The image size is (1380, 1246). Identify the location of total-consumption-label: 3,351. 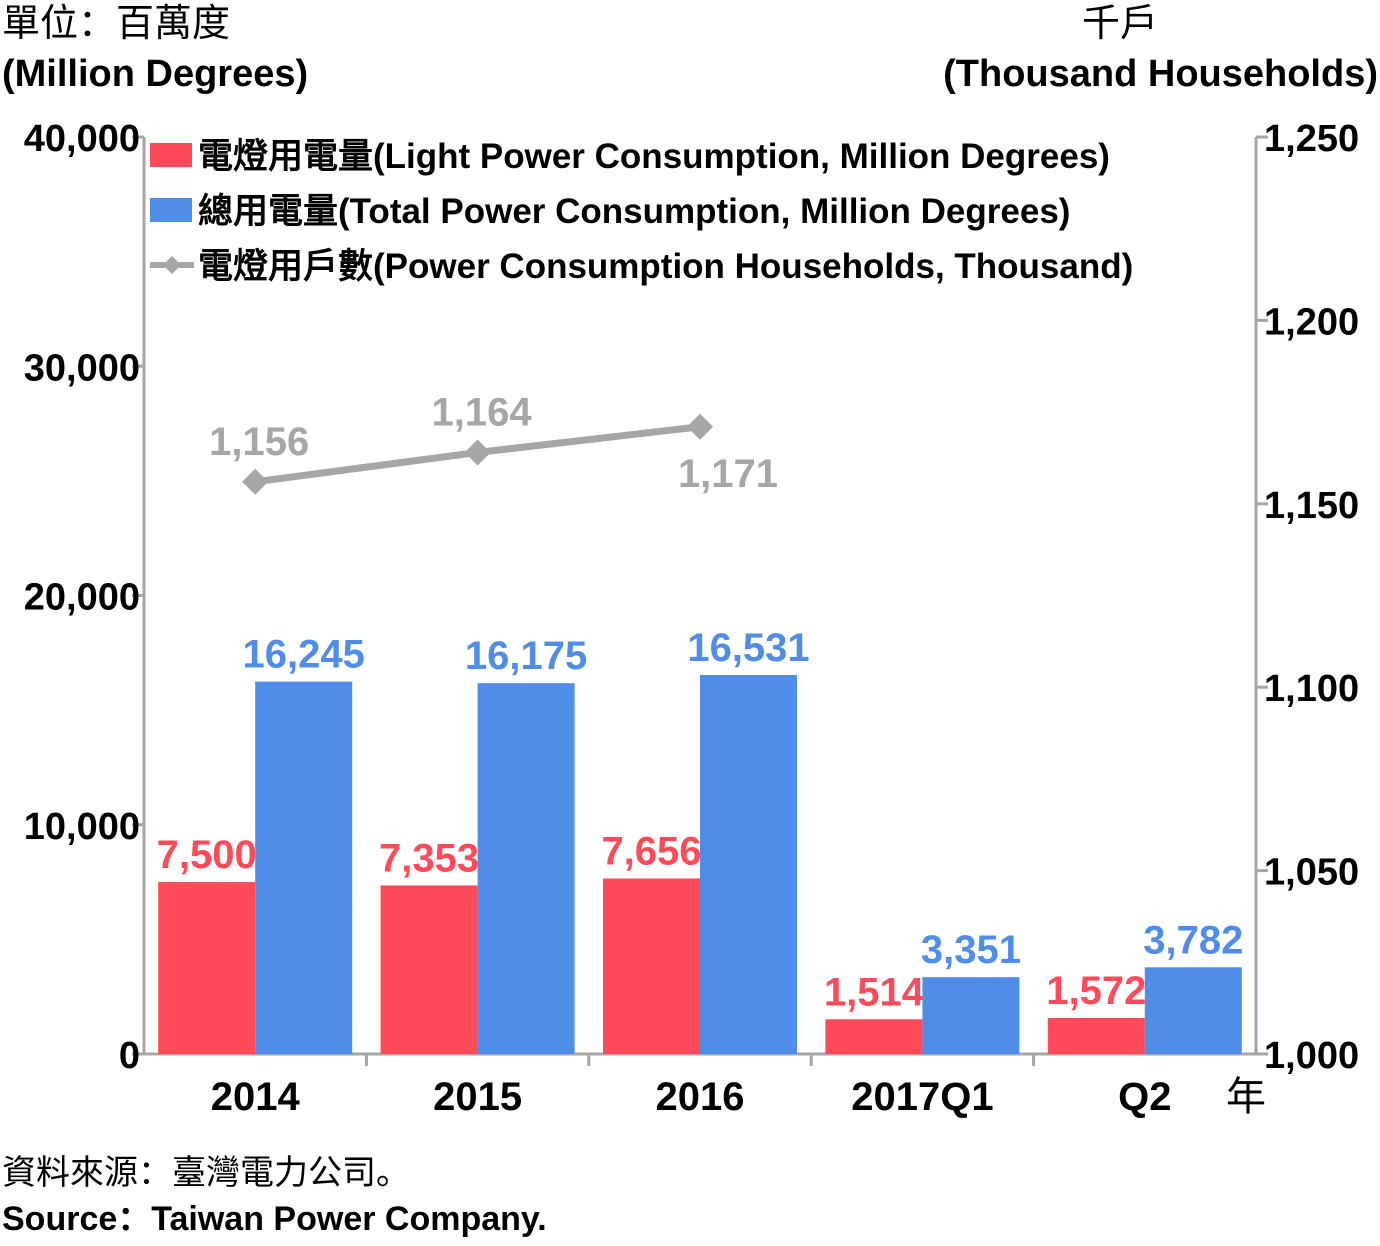
(971, 950).